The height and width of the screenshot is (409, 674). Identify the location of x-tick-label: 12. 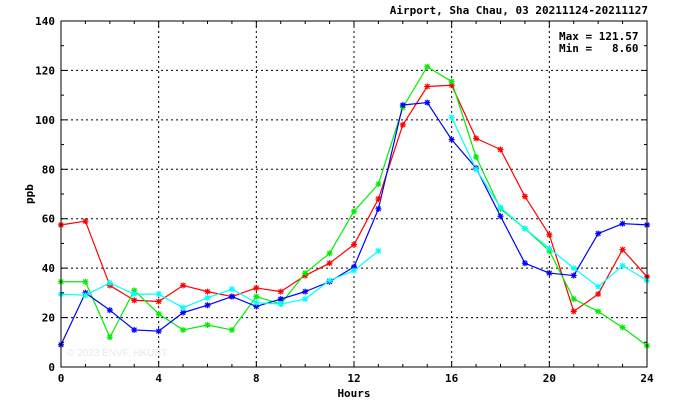
(353, 378).